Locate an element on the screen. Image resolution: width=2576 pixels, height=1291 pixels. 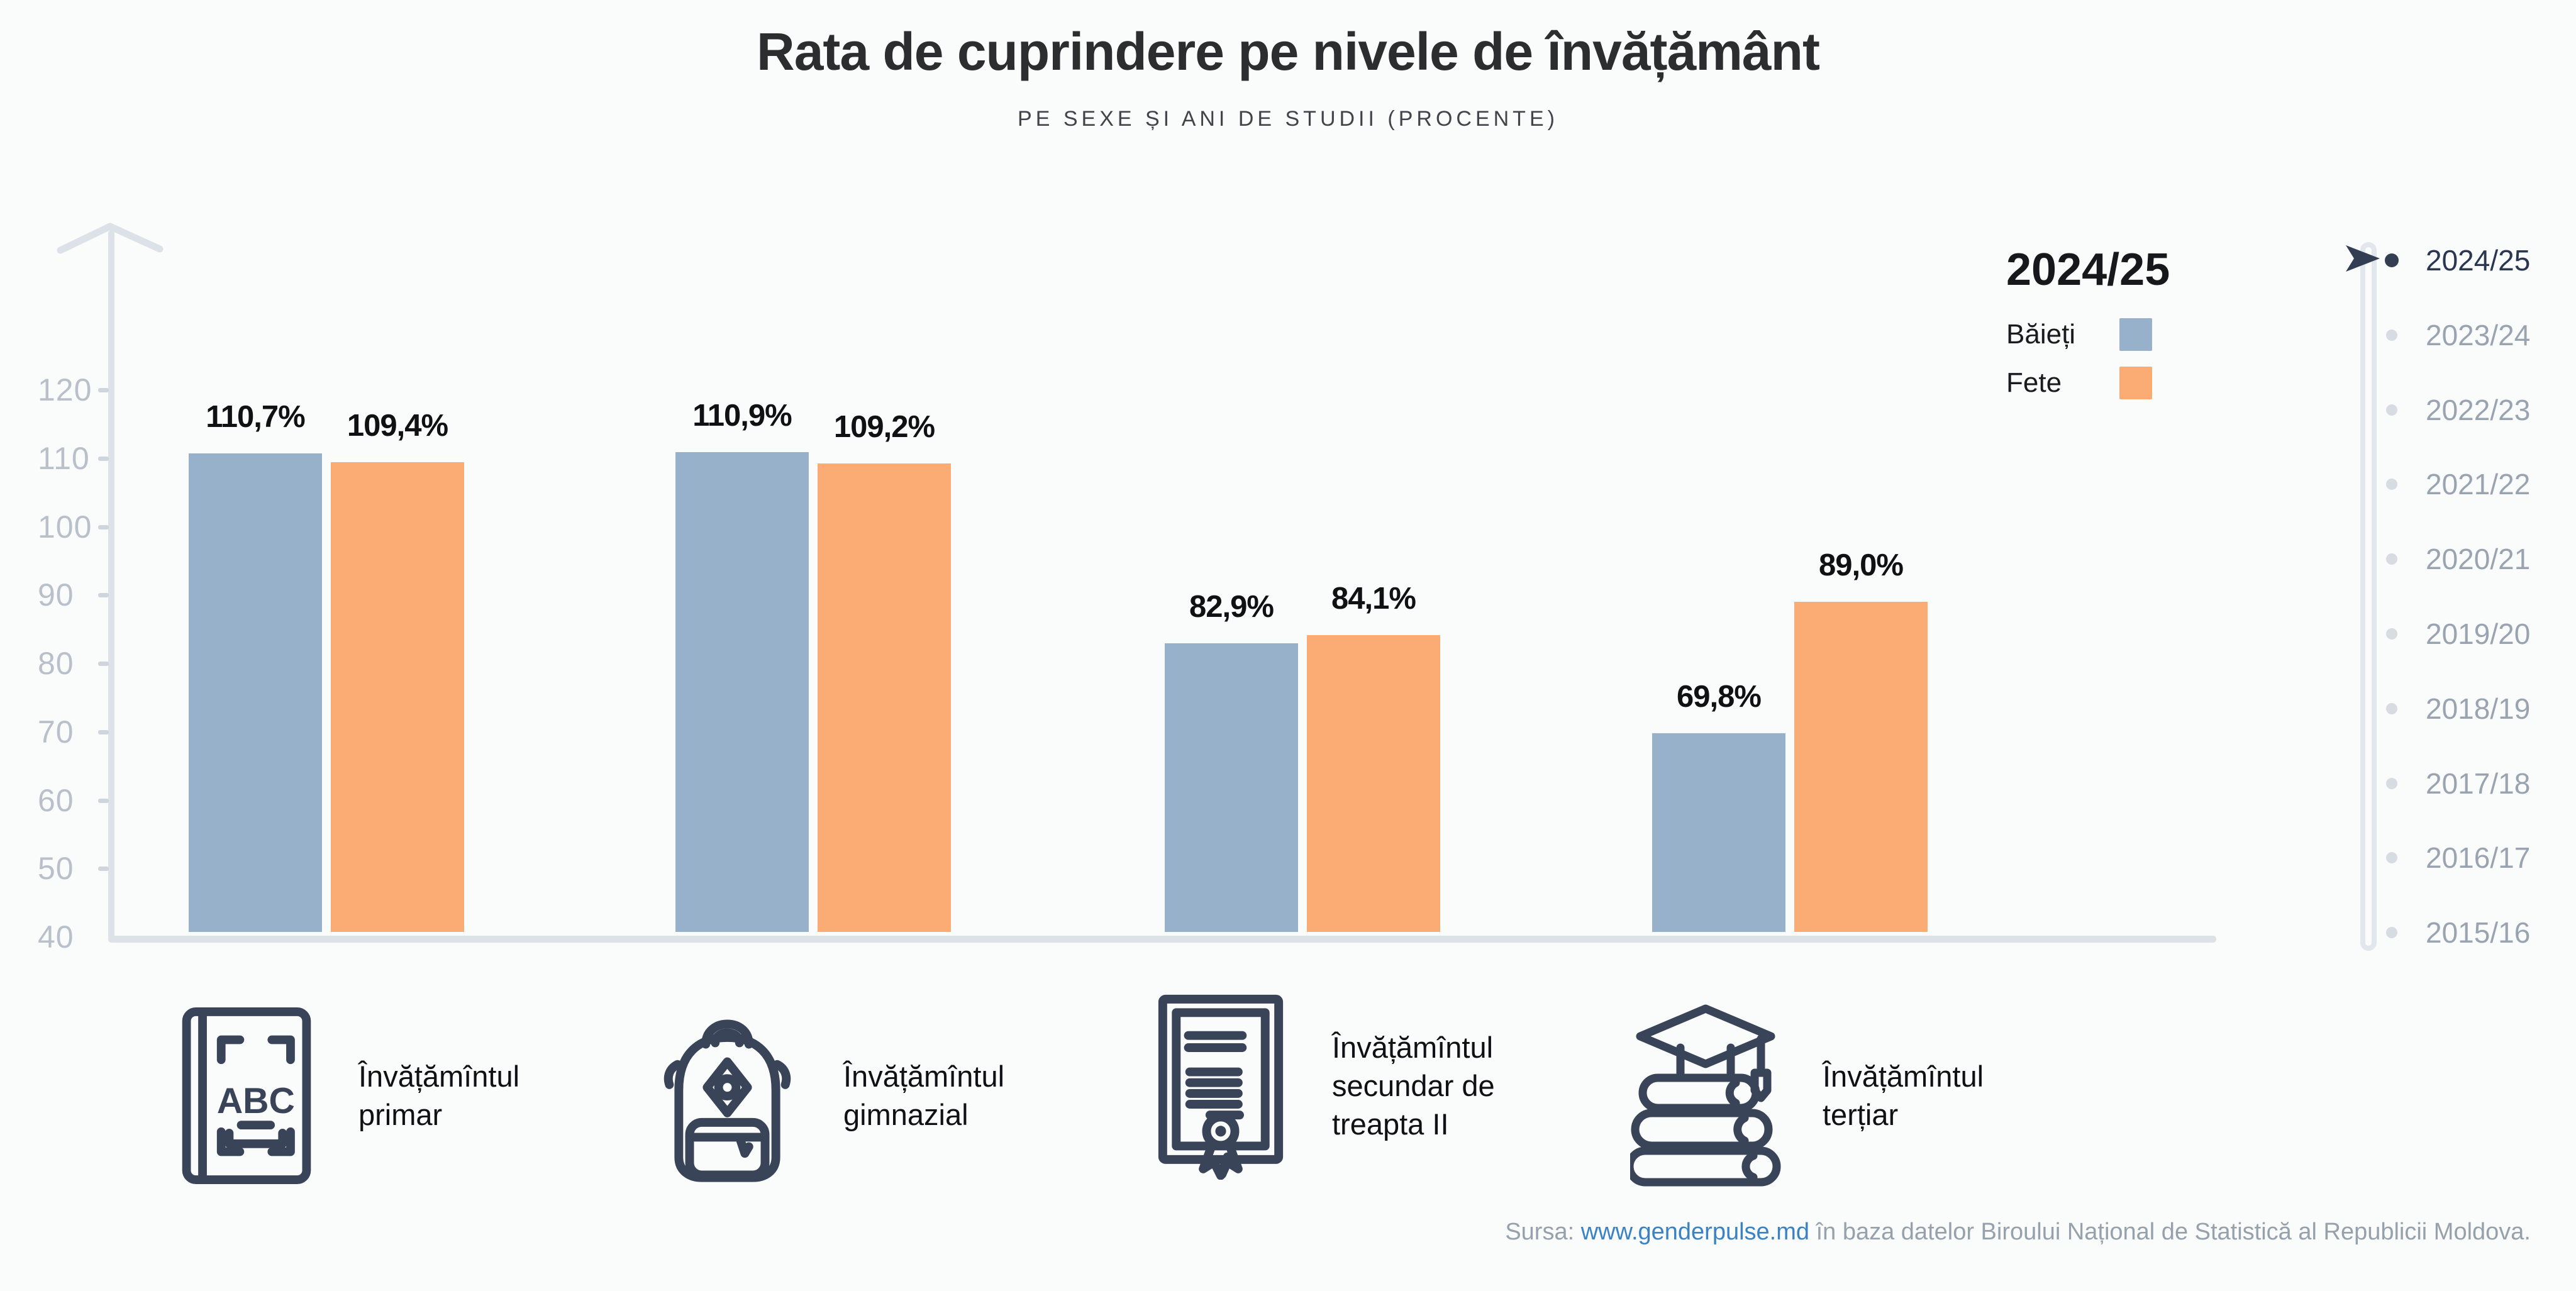
y-axis-tick-label: 110 is located at coordinates (64, 458).